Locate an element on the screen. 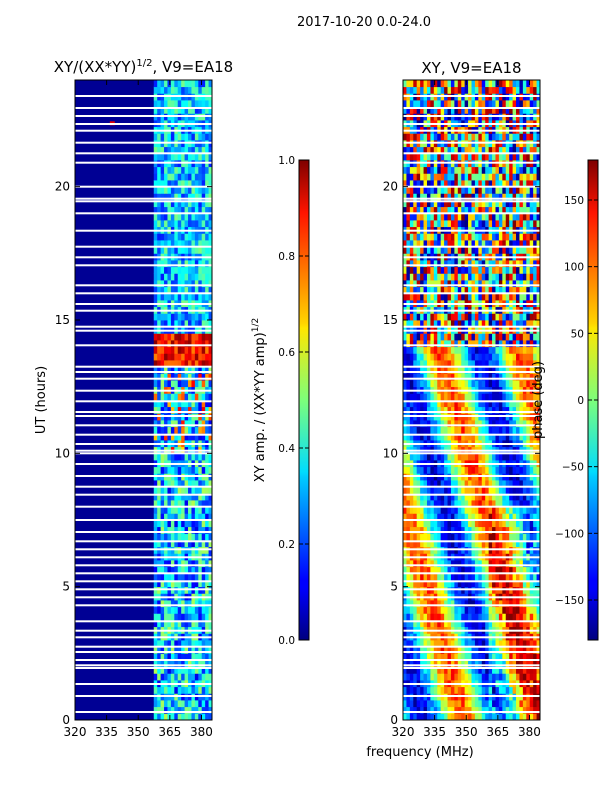 The width and height of the screenshot is (600, 800). flagged-row is located at coordinates (143, 153).